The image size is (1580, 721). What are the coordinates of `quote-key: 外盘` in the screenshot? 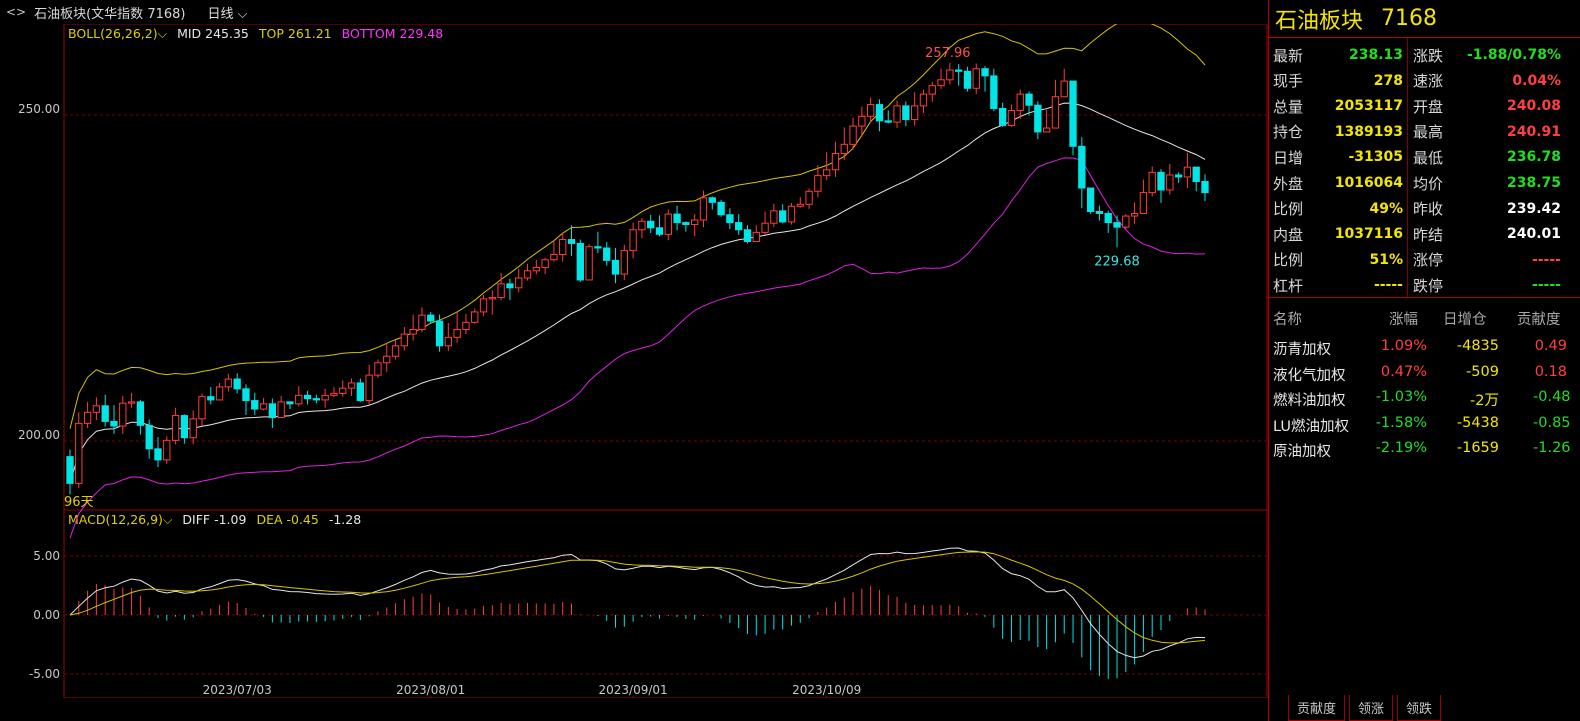 It's located at (1288, 183).